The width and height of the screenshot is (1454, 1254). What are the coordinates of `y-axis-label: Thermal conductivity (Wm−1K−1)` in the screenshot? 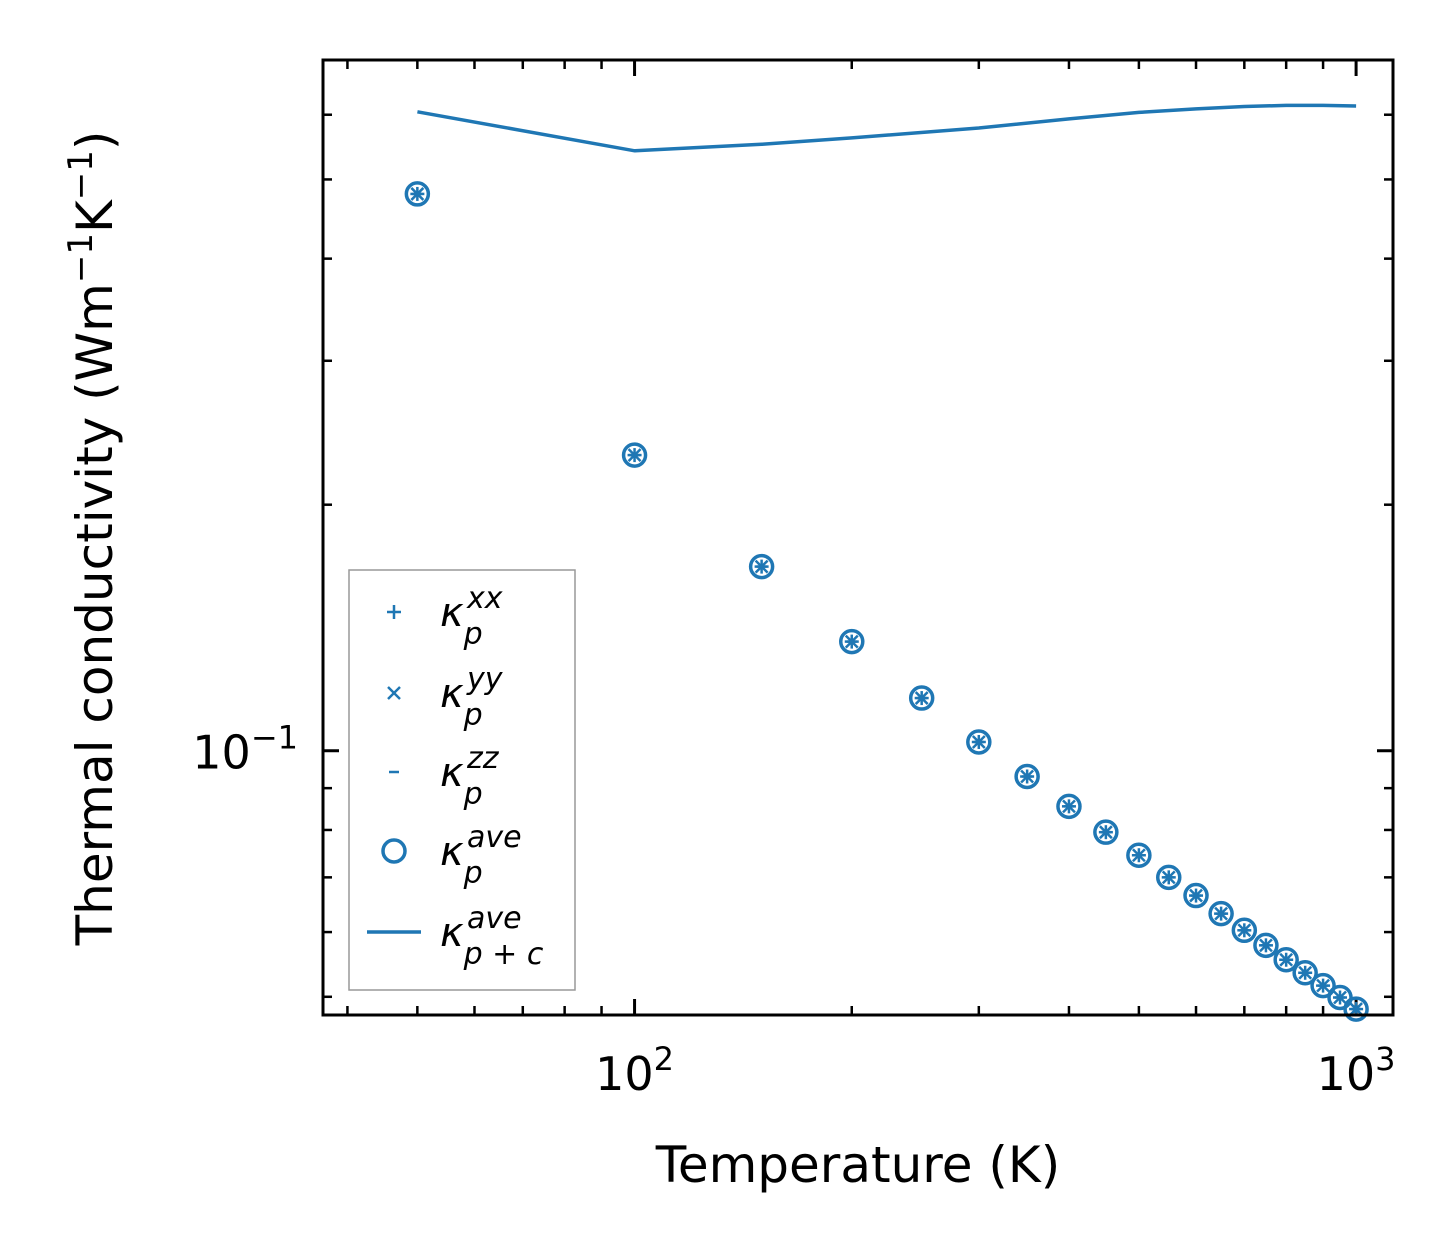 It's located at (92, 539).